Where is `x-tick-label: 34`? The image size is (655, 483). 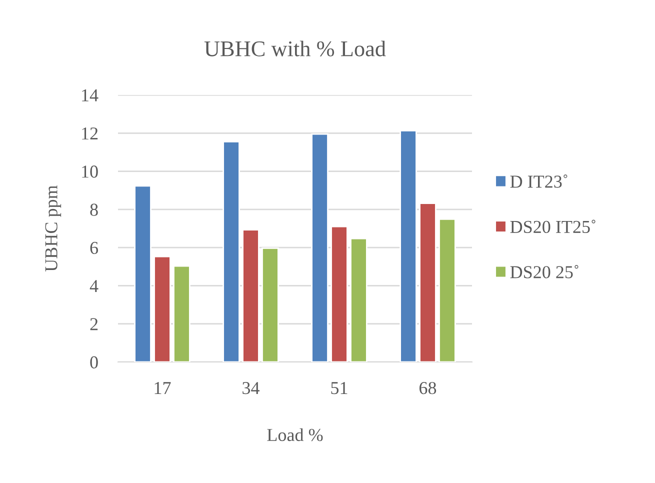
x-tick-label: 34 is located at coordinates (251, 388).